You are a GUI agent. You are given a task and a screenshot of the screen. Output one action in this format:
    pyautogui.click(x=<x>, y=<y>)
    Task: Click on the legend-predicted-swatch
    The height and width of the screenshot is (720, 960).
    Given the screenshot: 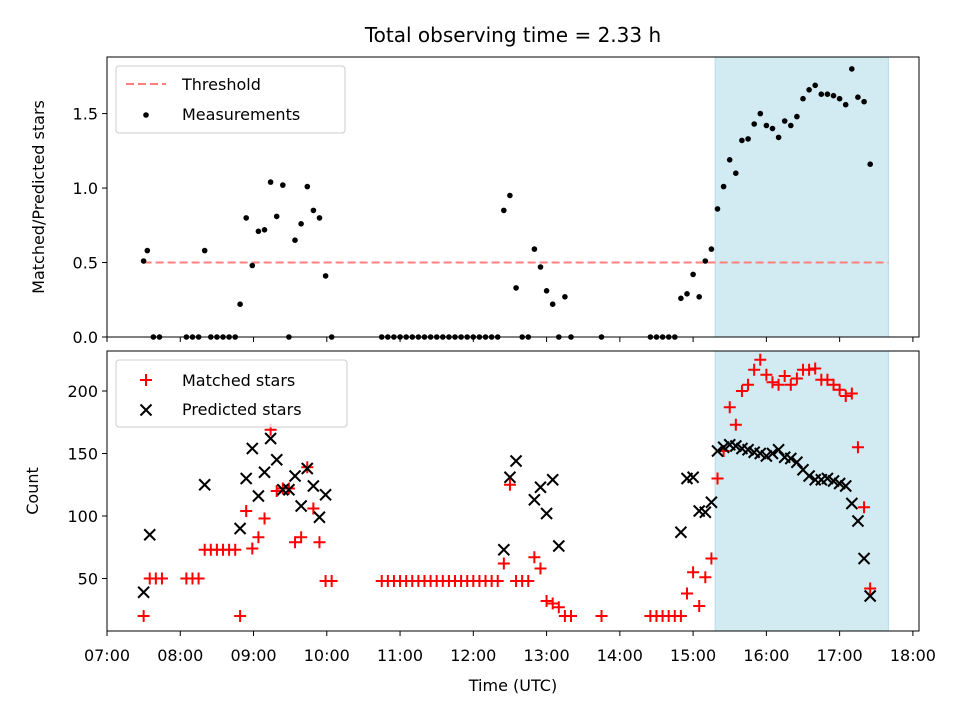 What is the action you would take?
    pyautogui.click(x=146, y=410)
    